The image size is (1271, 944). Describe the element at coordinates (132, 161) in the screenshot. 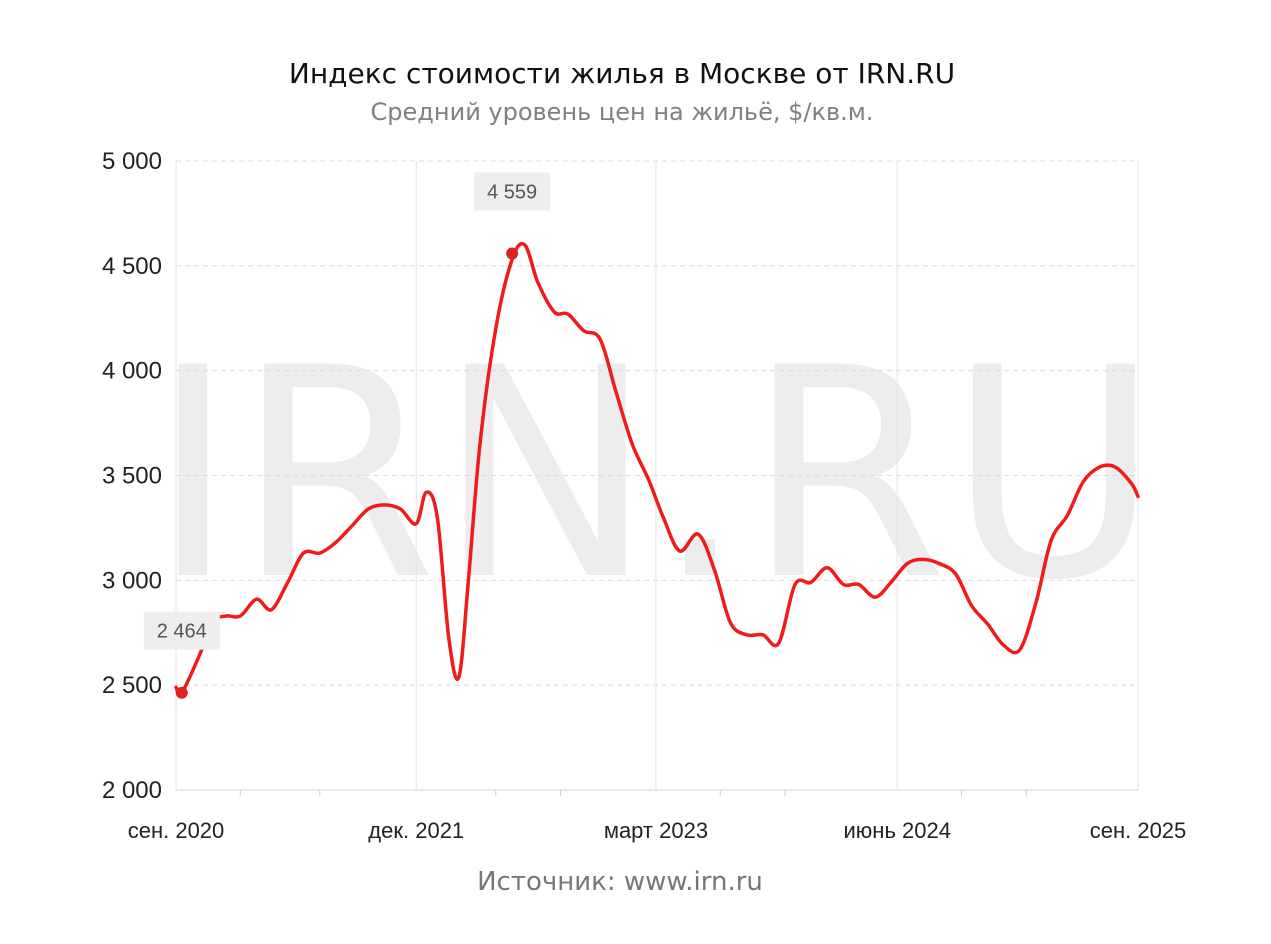

I see `y-tick-label: 5 000` at that location.